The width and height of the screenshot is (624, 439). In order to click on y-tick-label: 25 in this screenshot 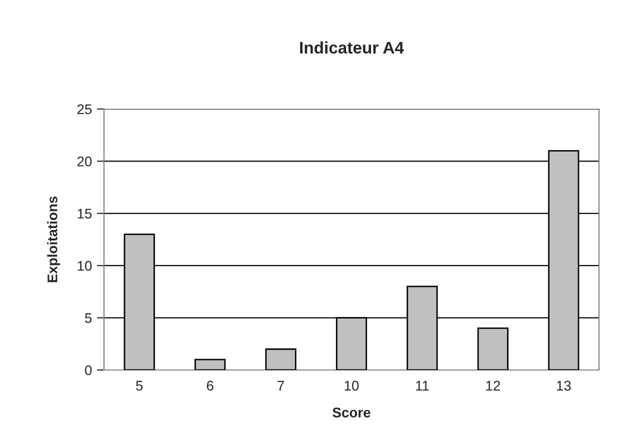, I will do `click(84, 109)`.